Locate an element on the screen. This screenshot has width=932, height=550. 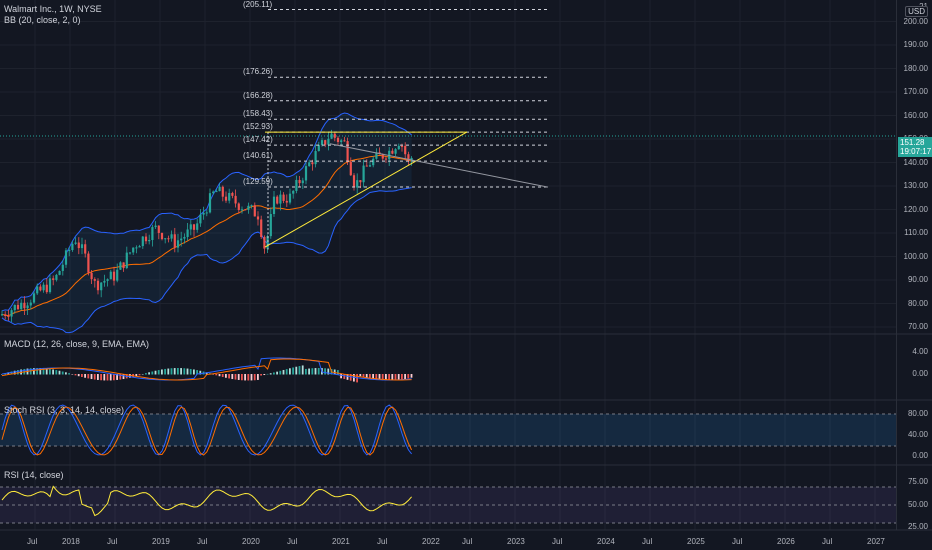
current-price-tag: 151.28 19:07:17 is located at coordinates (915, 147).